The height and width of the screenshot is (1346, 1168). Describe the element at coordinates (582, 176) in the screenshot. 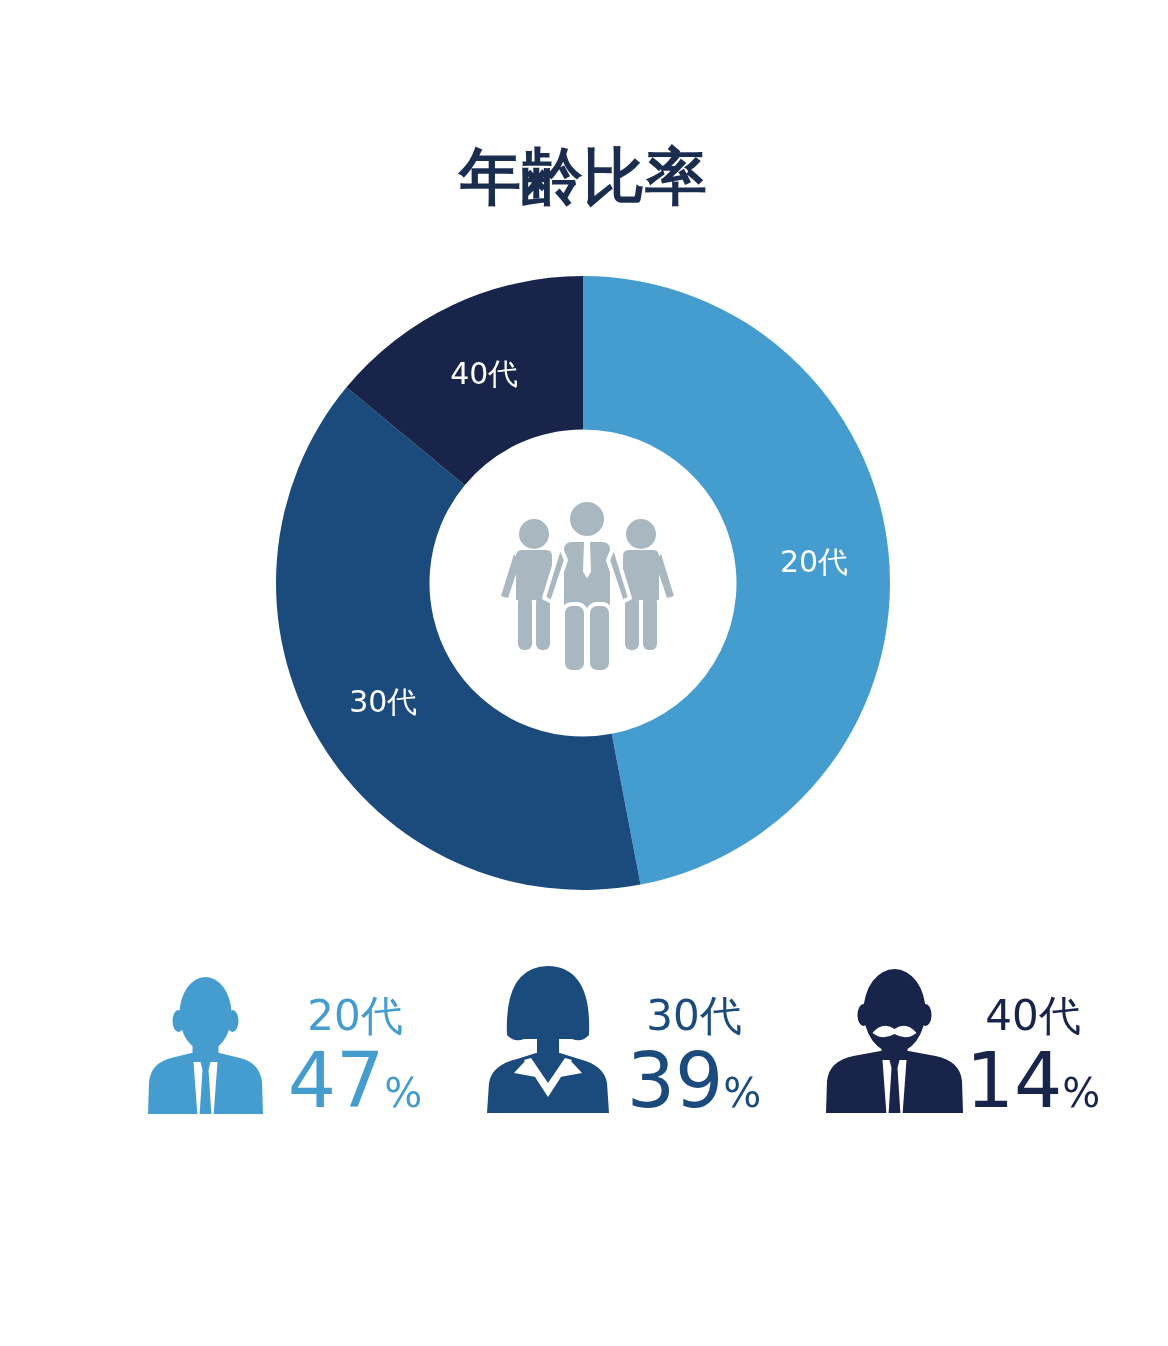

I see `chart-title: 年齢比率` at that location.